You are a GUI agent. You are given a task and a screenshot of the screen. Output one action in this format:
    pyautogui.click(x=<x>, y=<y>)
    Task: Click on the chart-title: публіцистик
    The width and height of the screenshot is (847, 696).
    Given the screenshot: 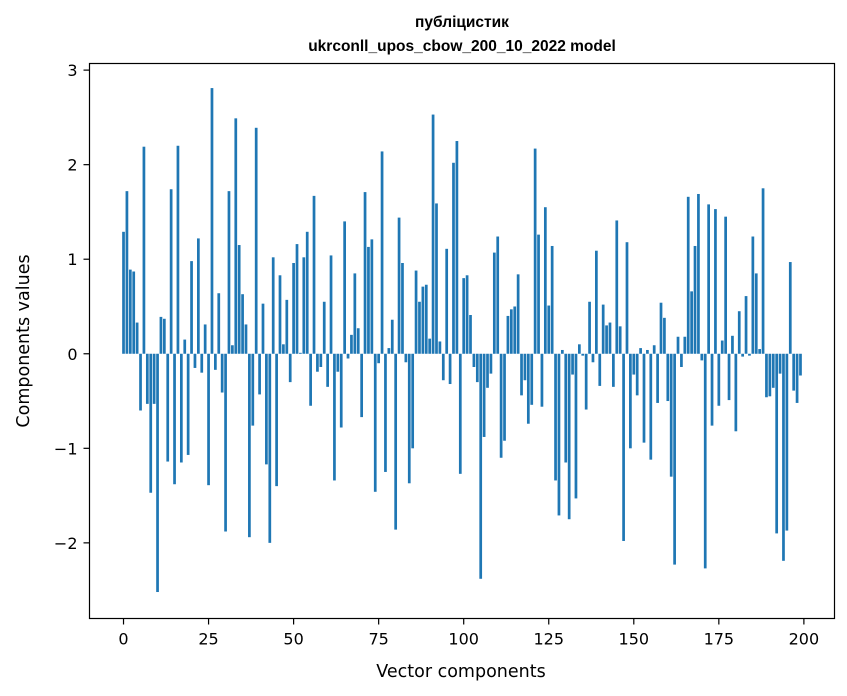 What is the action you would take?
    pyautogui.click(x=462, y=22)
    